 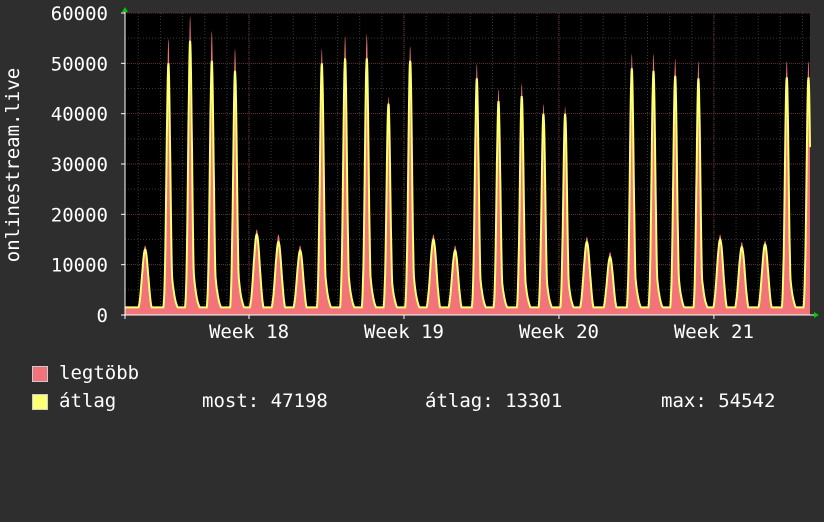 I want to click on y-axis-label: onlinestream.live, so click(x=13, y=165).